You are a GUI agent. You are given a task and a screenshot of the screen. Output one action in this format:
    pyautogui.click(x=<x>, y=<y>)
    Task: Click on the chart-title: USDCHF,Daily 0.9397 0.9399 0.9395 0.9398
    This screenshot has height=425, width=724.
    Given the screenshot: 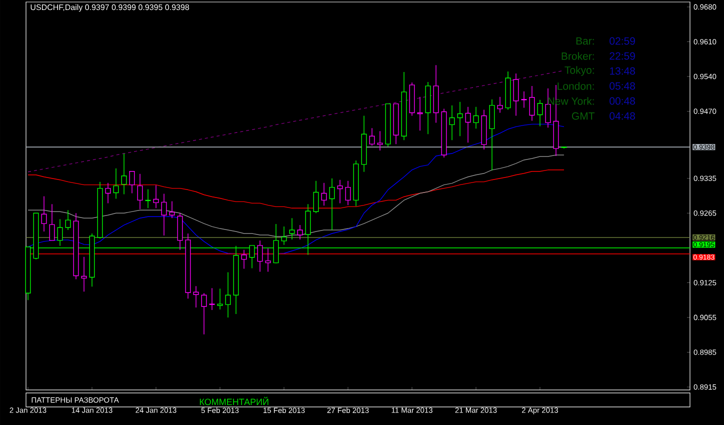 What is the action you would take?
    pyautogui.click(x=110, y=8)
    